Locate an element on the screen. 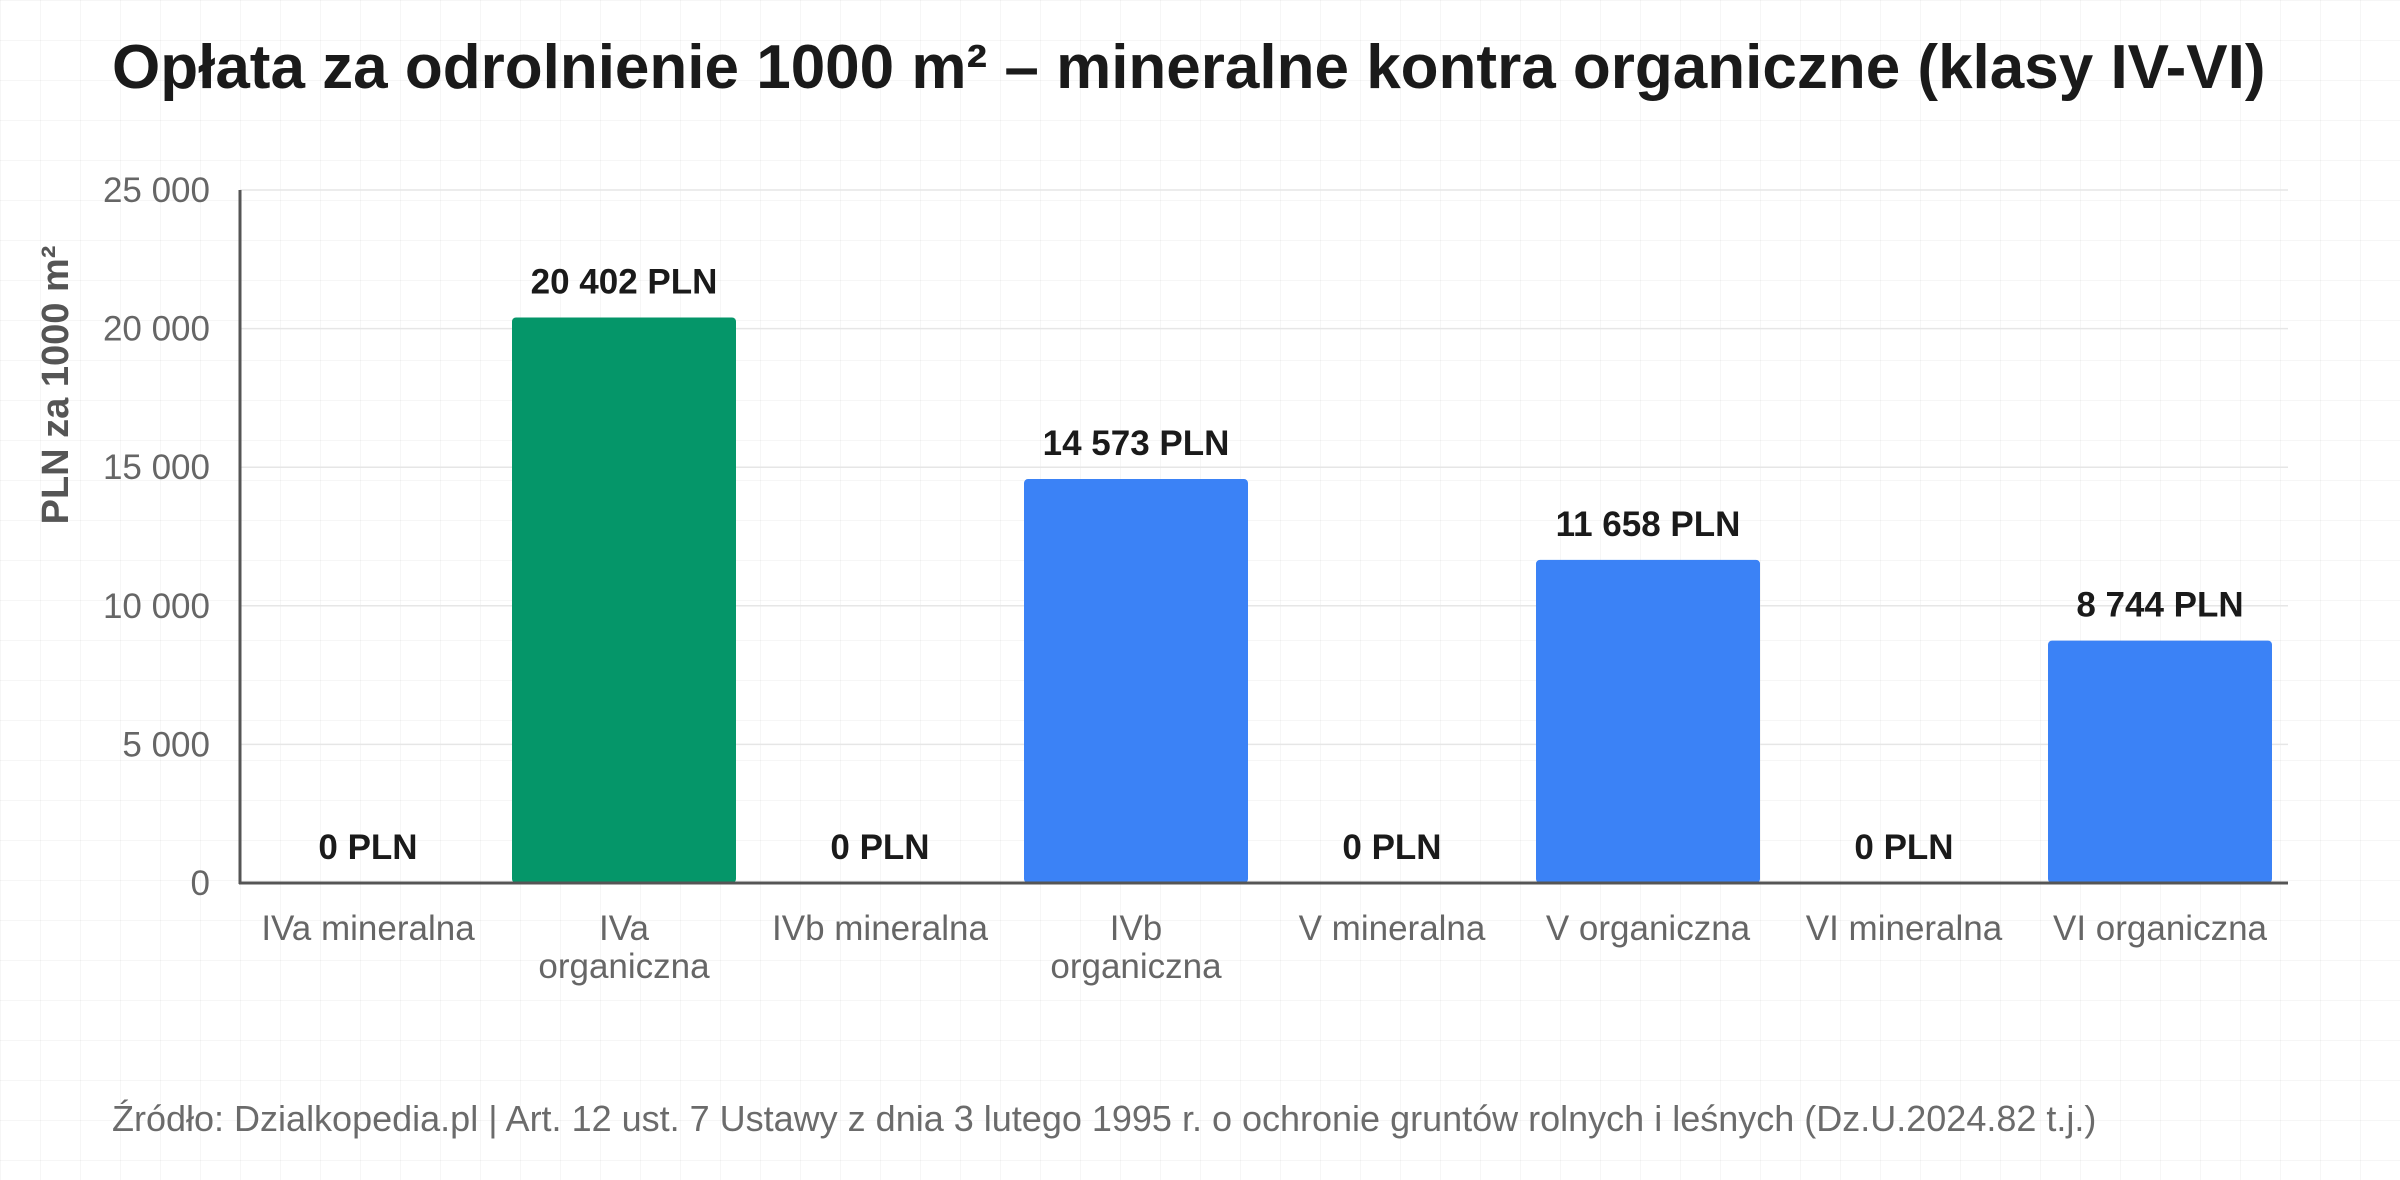  y-tick-label: 25 000 is located at coordinates (156, 190).